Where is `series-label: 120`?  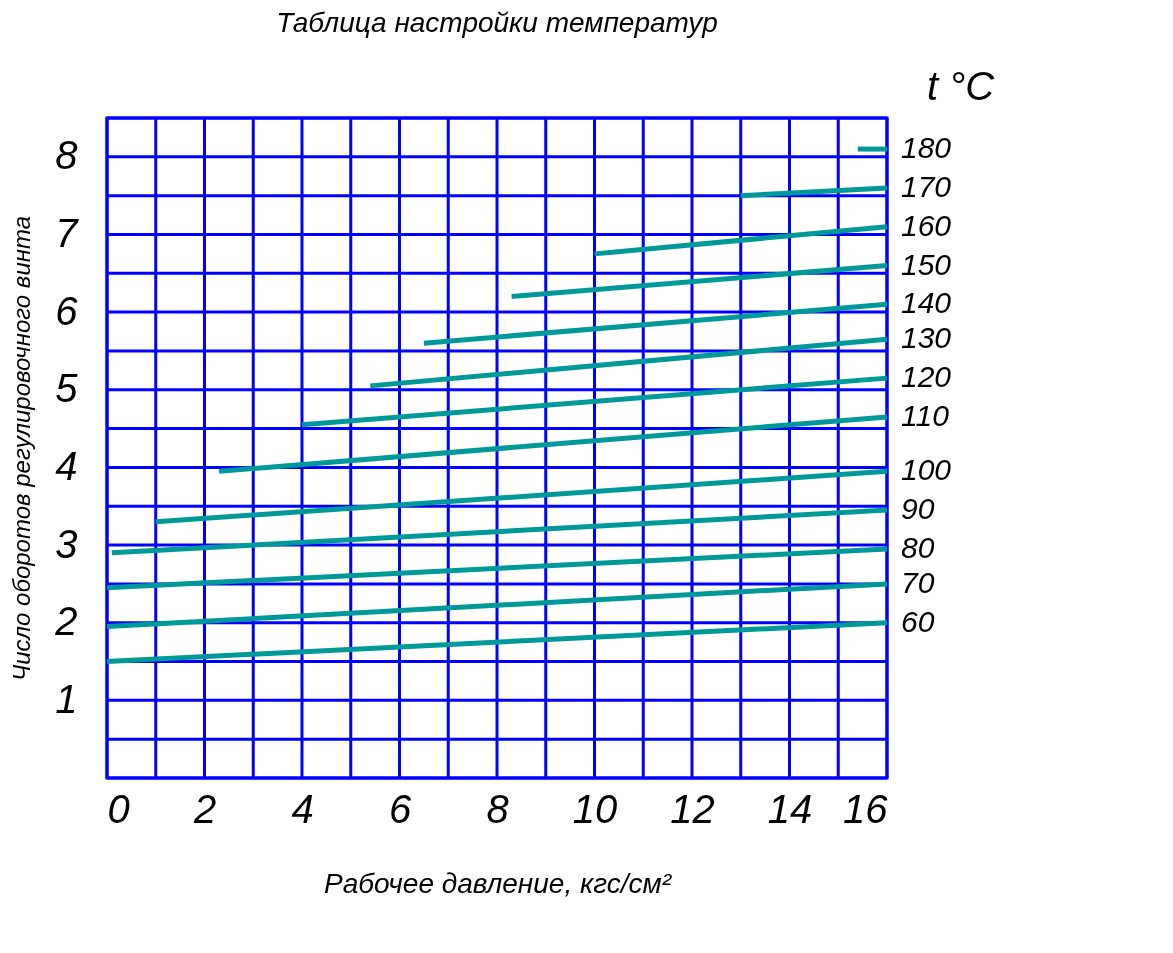
series-label: 120 is located at coordinates (926, 377).